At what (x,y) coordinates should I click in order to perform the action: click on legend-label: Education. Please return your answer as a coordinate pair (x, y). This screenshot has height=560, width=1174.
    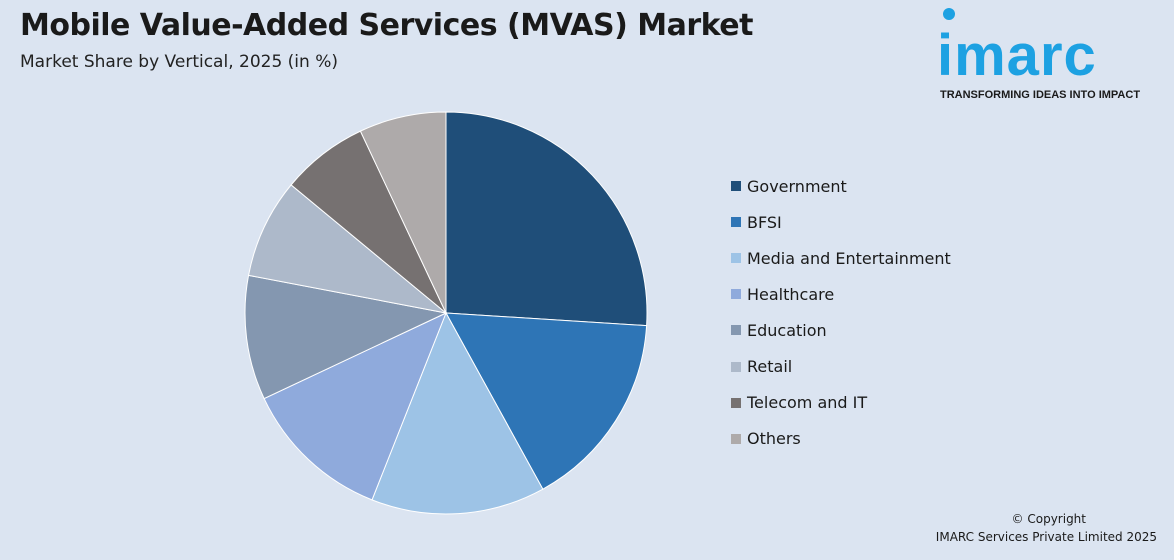
    Looking at the image, I should click on (787, 330).